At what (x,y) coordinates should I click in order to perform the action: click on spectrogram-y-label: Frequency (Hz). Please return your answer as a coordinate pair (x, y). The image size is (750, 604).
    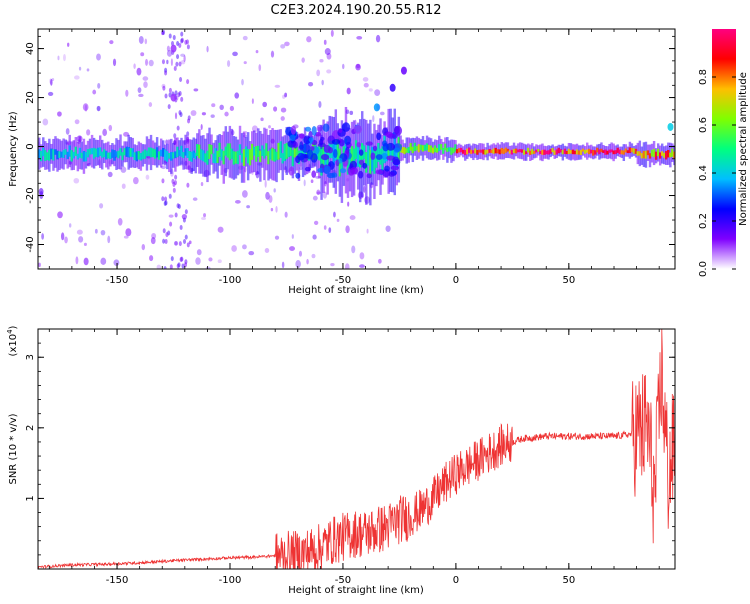
    Looking at the image, I should click on (13, 149).